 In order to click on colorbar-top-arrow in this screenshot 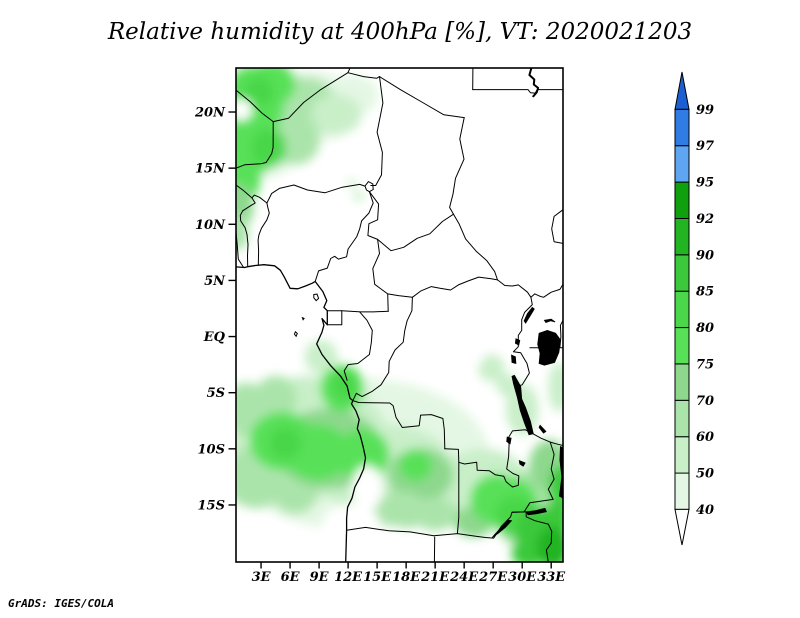, I will do `click(682, 90)`.